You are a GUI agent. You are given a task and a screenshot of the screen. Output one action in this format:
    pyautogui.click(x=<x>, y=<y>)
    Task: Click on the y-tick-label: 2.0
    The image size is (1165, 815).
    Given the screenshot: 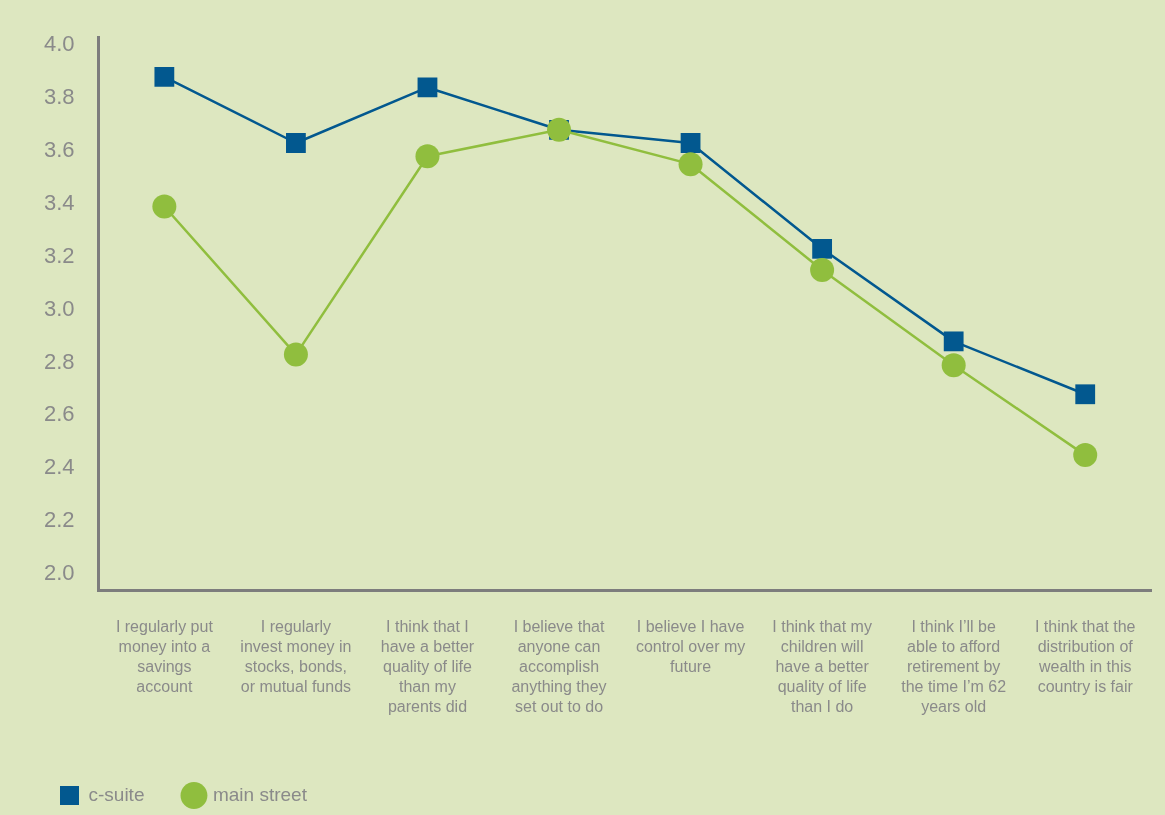 What is the action you would take?
    pyautogui.click(x=59, y=573)
    